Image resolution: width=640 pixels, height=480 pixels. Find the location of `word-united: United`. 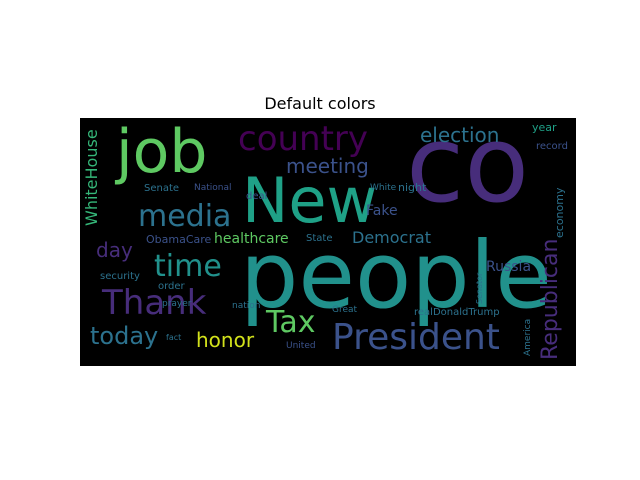

word-united: United is located at coordinates (301, 346).